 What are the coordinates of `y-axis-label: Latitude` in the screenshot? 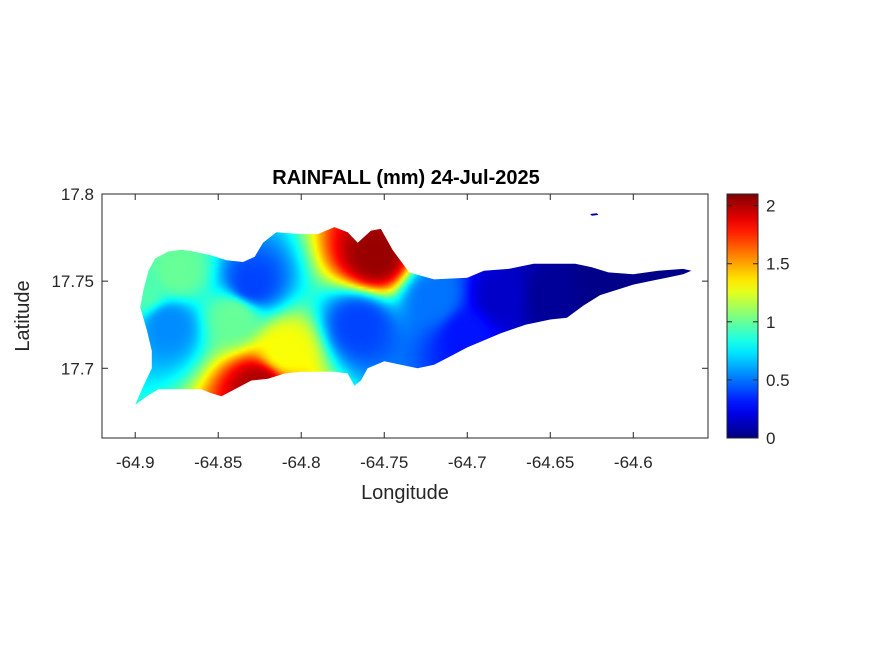 It's located at (23, 315).